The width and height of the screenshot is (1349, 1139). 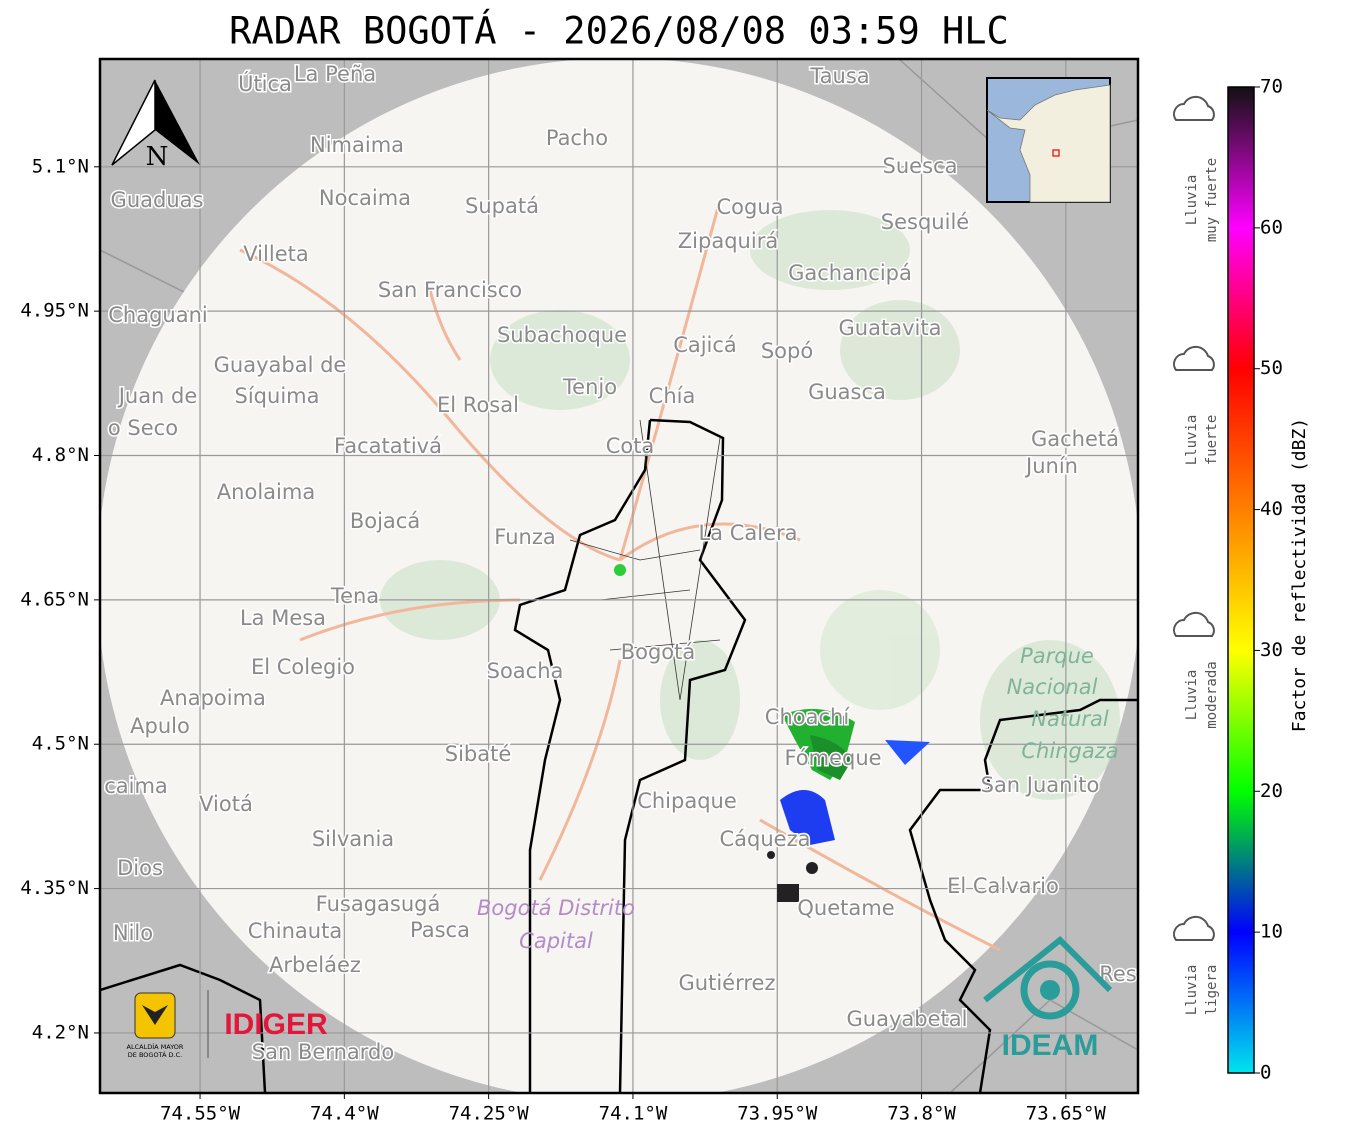 What do you see at coordinates (357, 145) in the screenshot?
I see `place-label: Nimaima` at bounding box center [357, 145].